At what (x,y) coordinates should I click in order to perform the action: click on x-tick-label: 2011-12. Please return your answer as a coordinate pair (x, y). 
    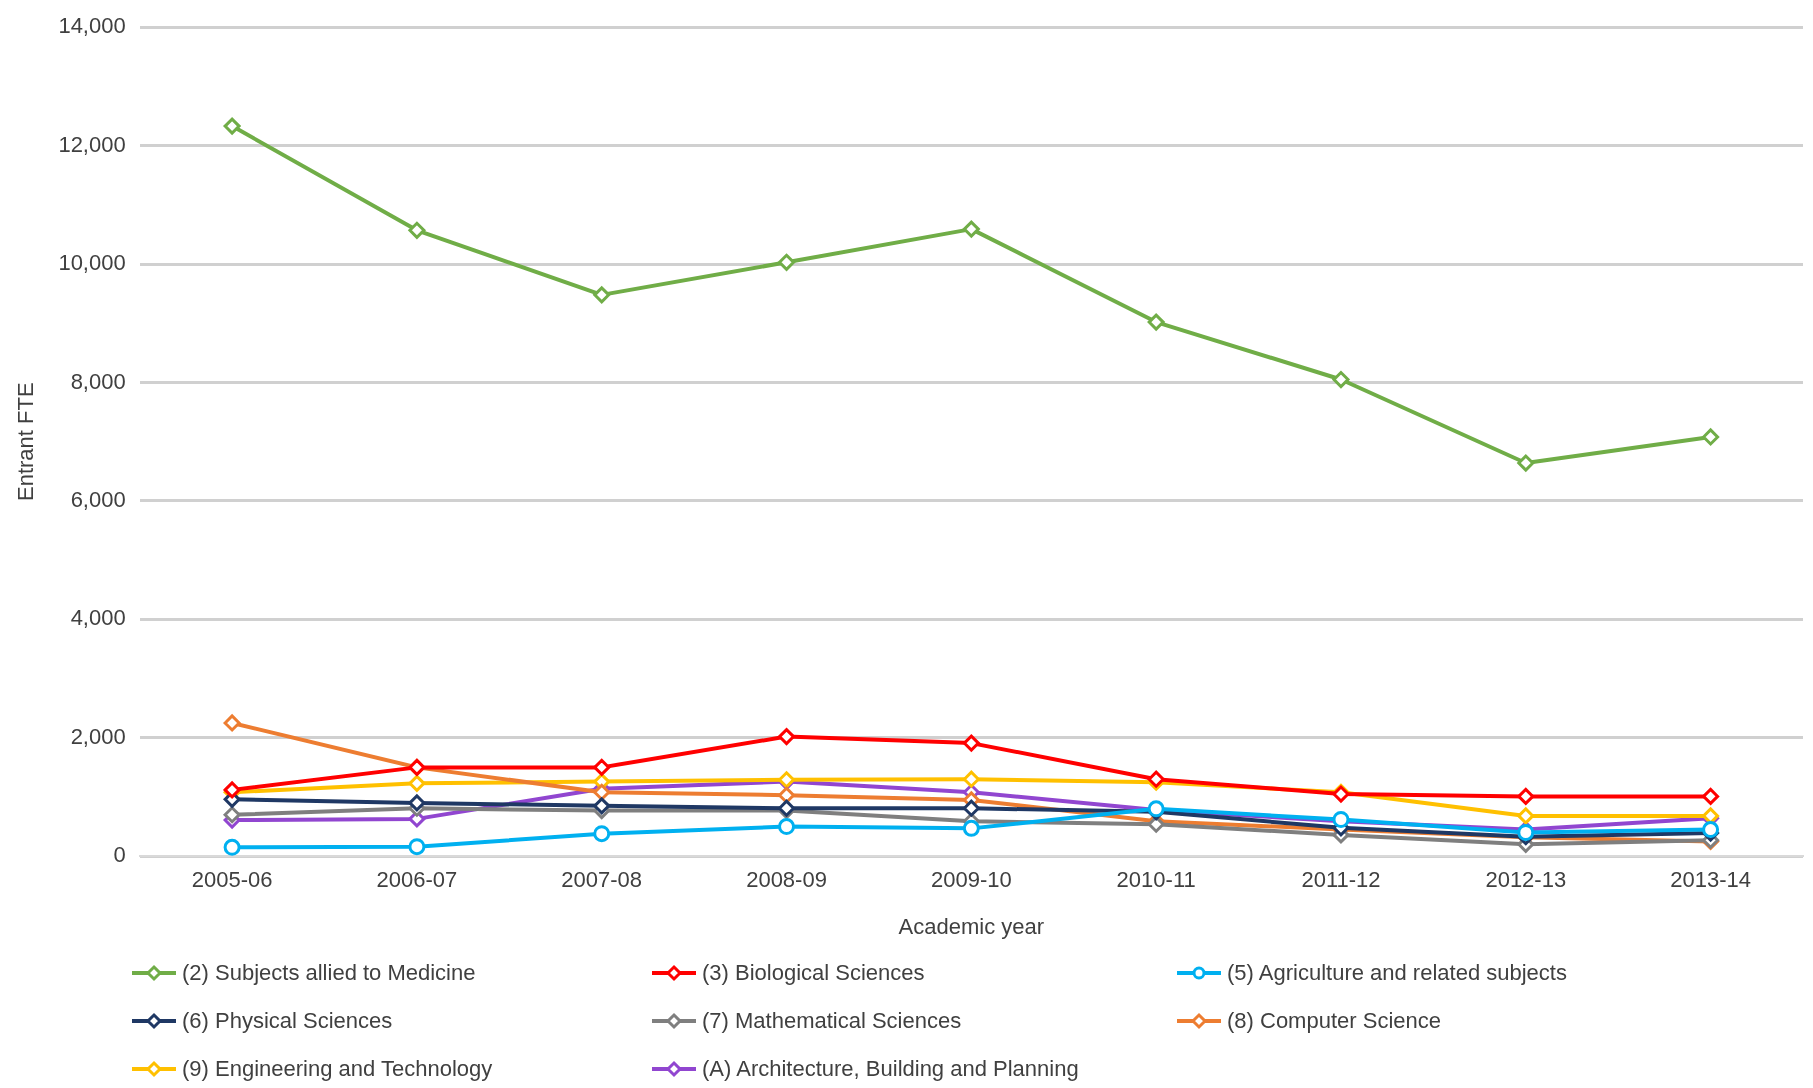
    Looking at the image, I should click on (1341, 880).